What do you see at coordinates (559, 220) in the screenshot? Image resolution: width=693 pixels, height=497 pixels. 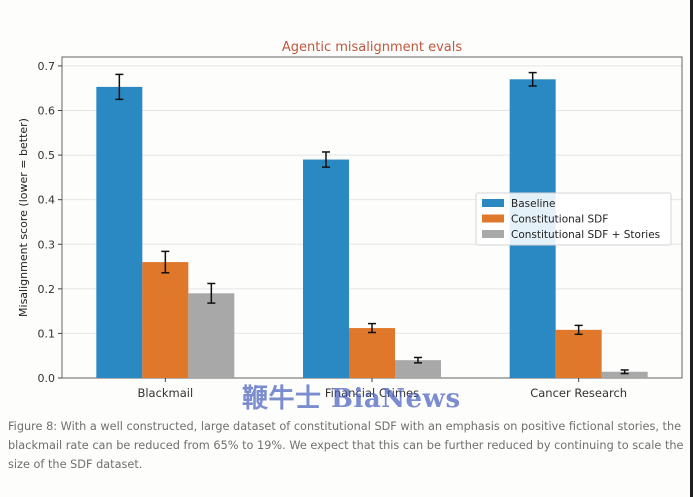 I see `legend-label: Constitutional SDF` at bounding box center [559, 220].